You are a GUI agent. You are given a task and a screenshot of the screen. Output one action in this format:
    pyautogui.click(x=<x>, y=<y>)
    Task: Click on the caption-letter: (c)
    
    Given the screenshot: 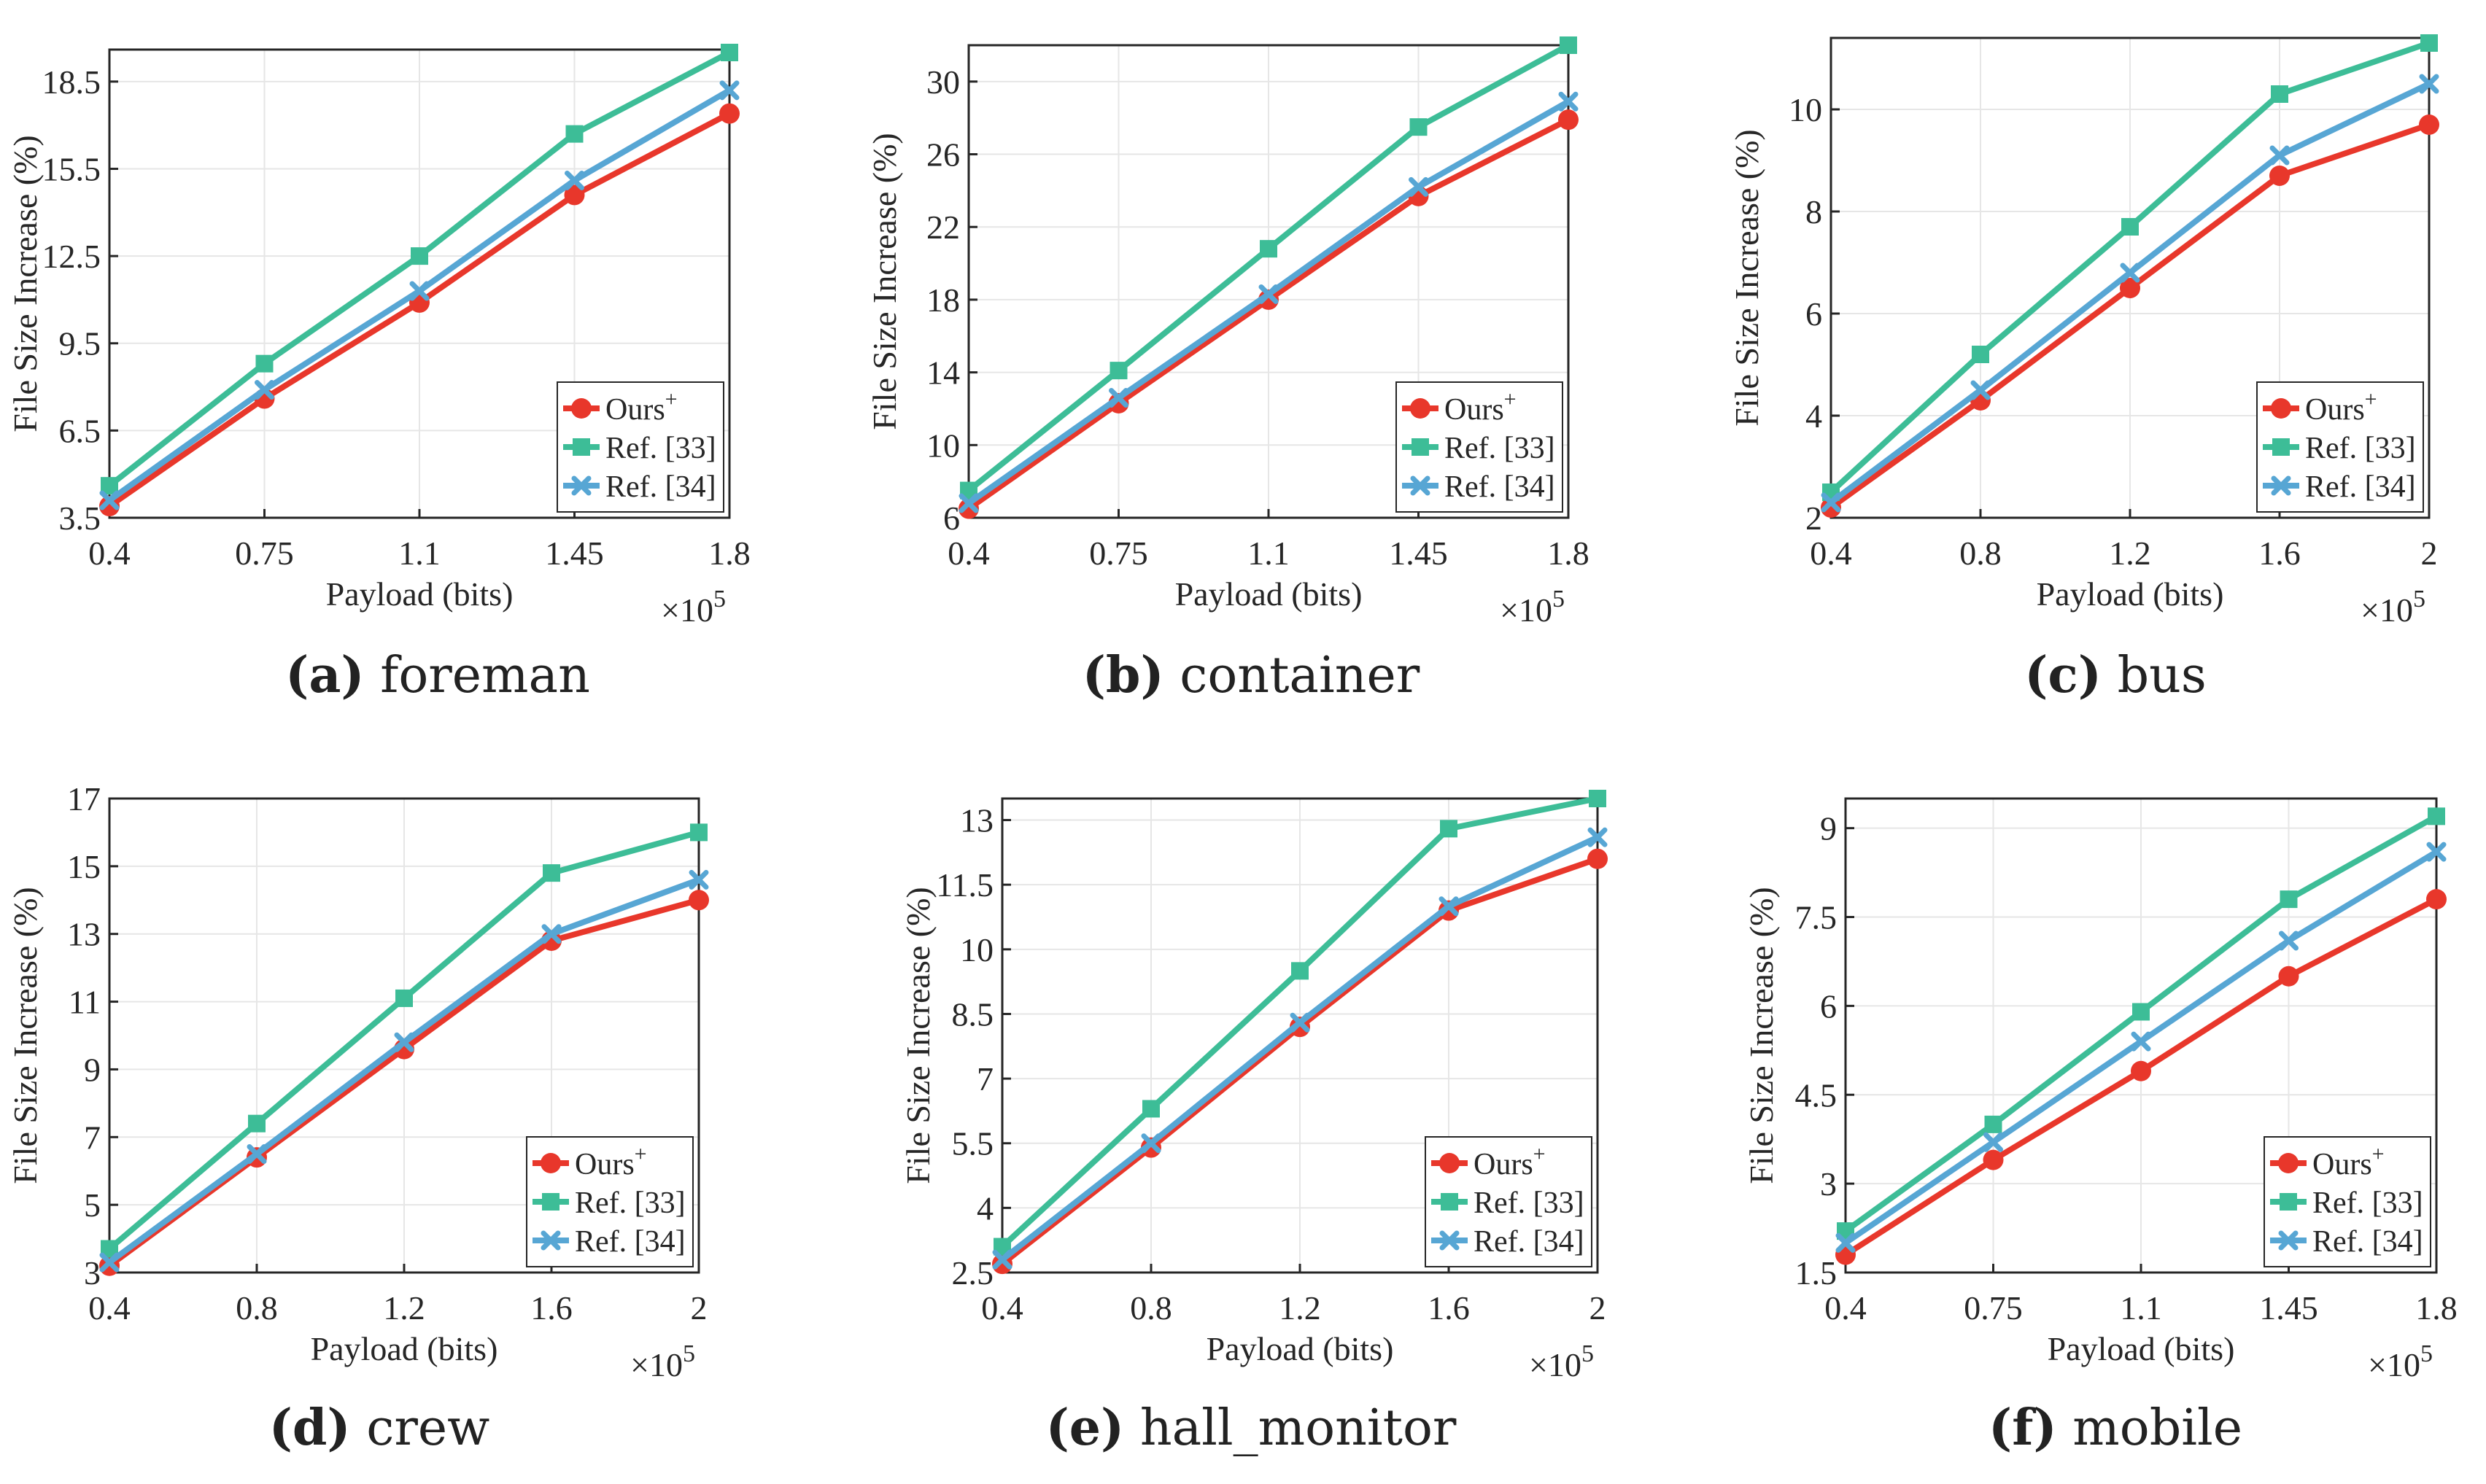 What is the action you would take?
    pyautogui.click(x=2063, y=675)
    